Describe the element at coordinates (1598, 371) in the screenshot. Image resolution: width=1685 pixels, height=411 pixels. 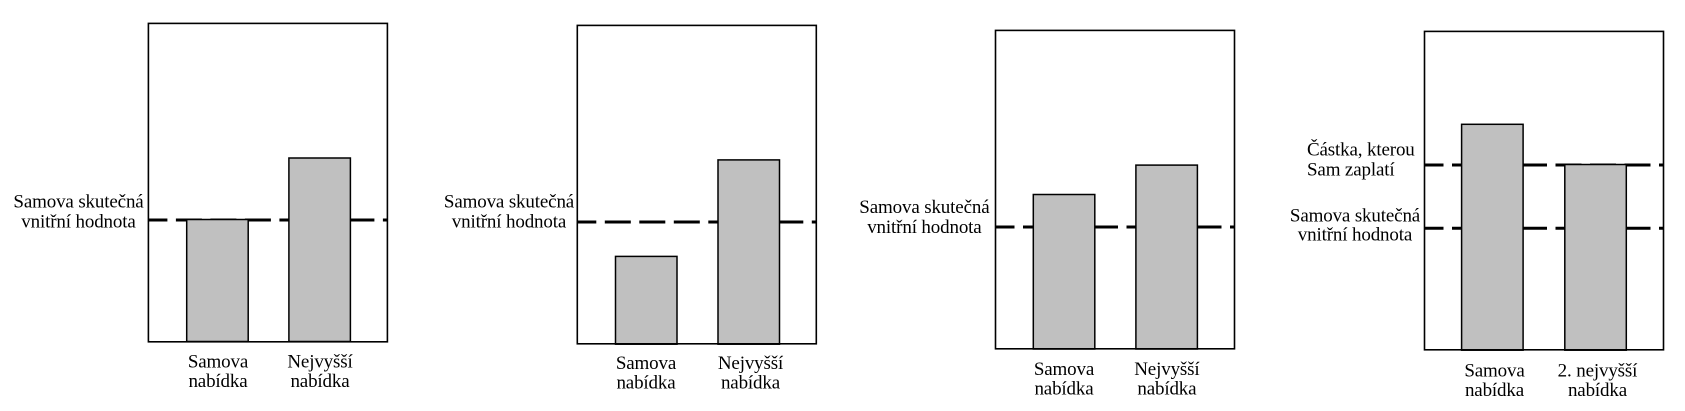
I see `svg-text: 2. nejvyšší` at that location.